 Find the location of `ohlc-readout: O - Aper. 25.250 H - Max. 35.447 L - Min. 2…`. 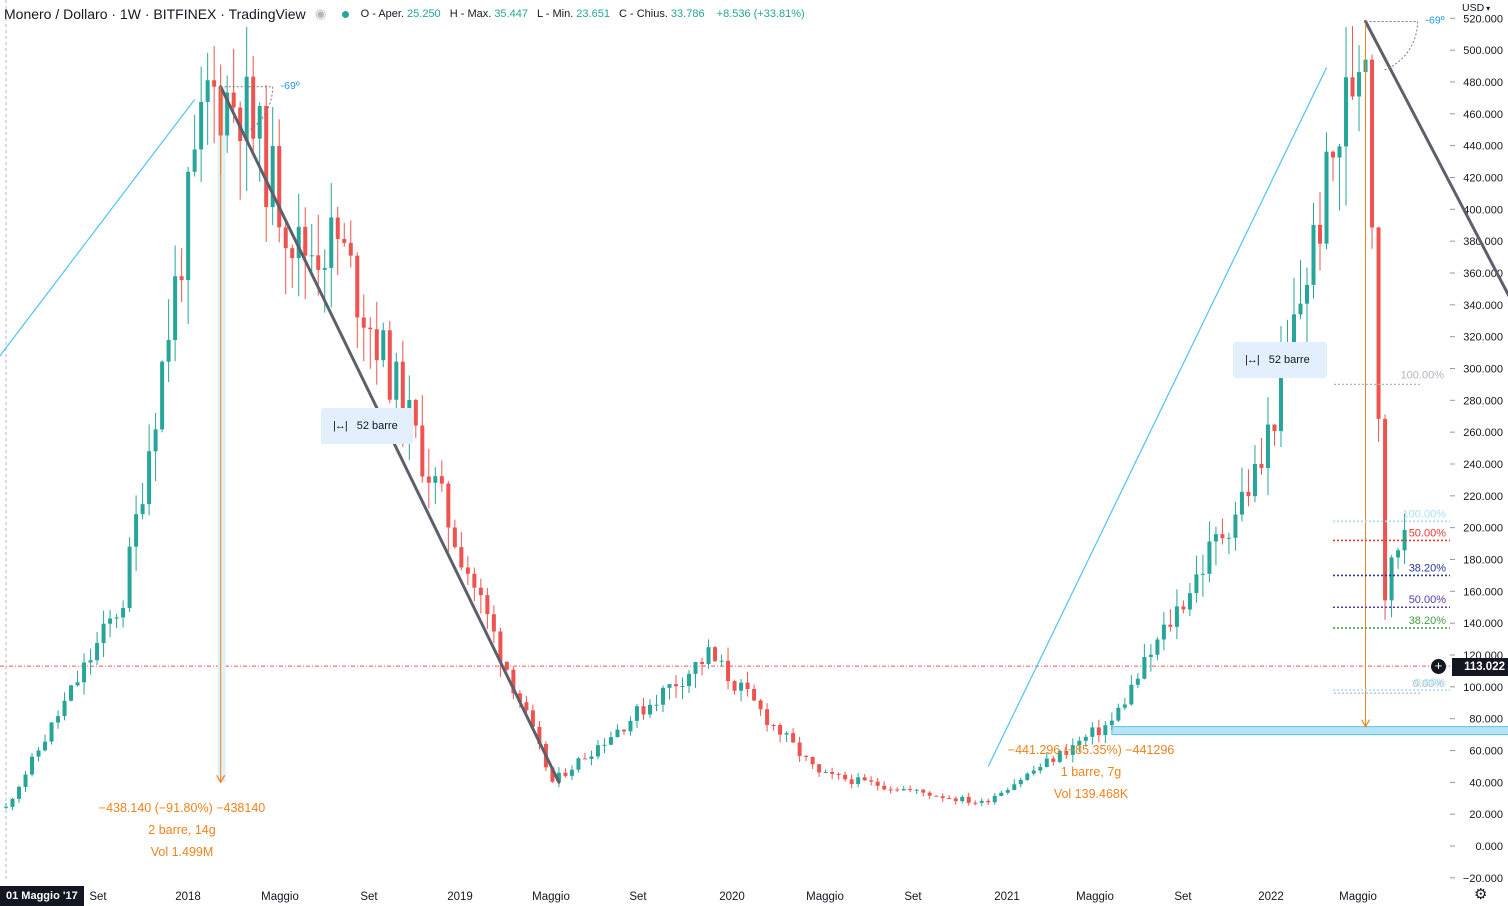

ohlc-readout: O - Aper. 25.250 H - Max. 35.447 L - Min. 2… is located at coordinates (586, 14).